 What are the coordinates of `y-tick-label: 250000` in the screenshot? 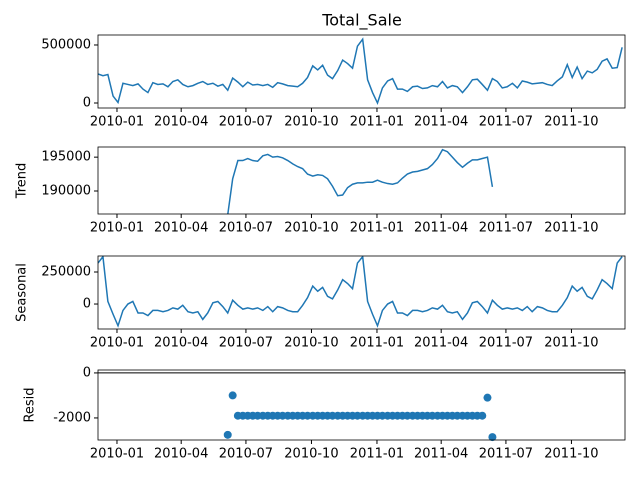 It's located at (66, 272).